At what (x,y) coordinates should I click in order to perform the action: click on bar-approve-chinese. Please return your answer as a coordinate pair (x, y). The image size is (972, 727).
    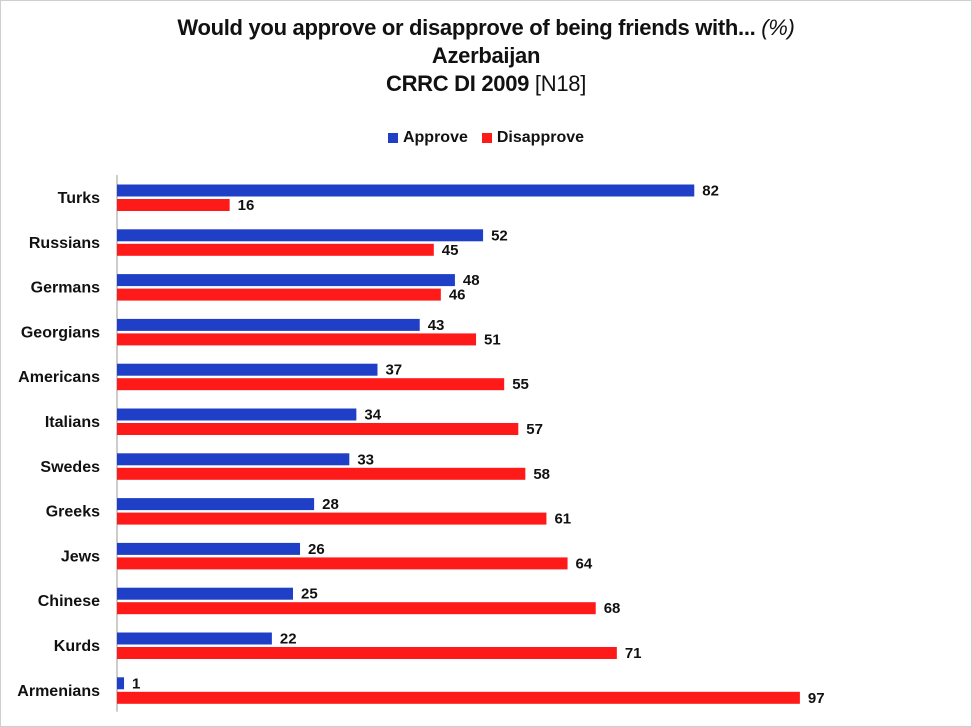
    Looking at the image, I should click on (205, 593).